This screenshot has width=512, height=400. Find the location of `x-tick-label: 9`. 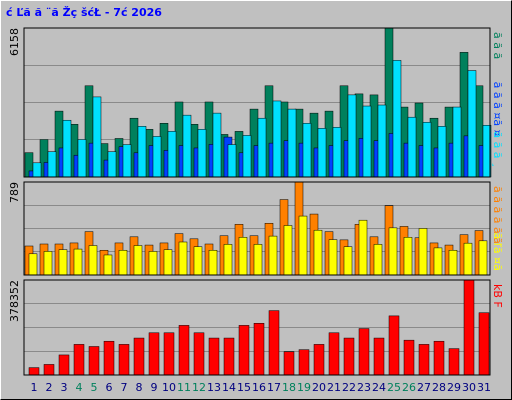

x-tick-label: 9 is located at coordinates (154, 387).